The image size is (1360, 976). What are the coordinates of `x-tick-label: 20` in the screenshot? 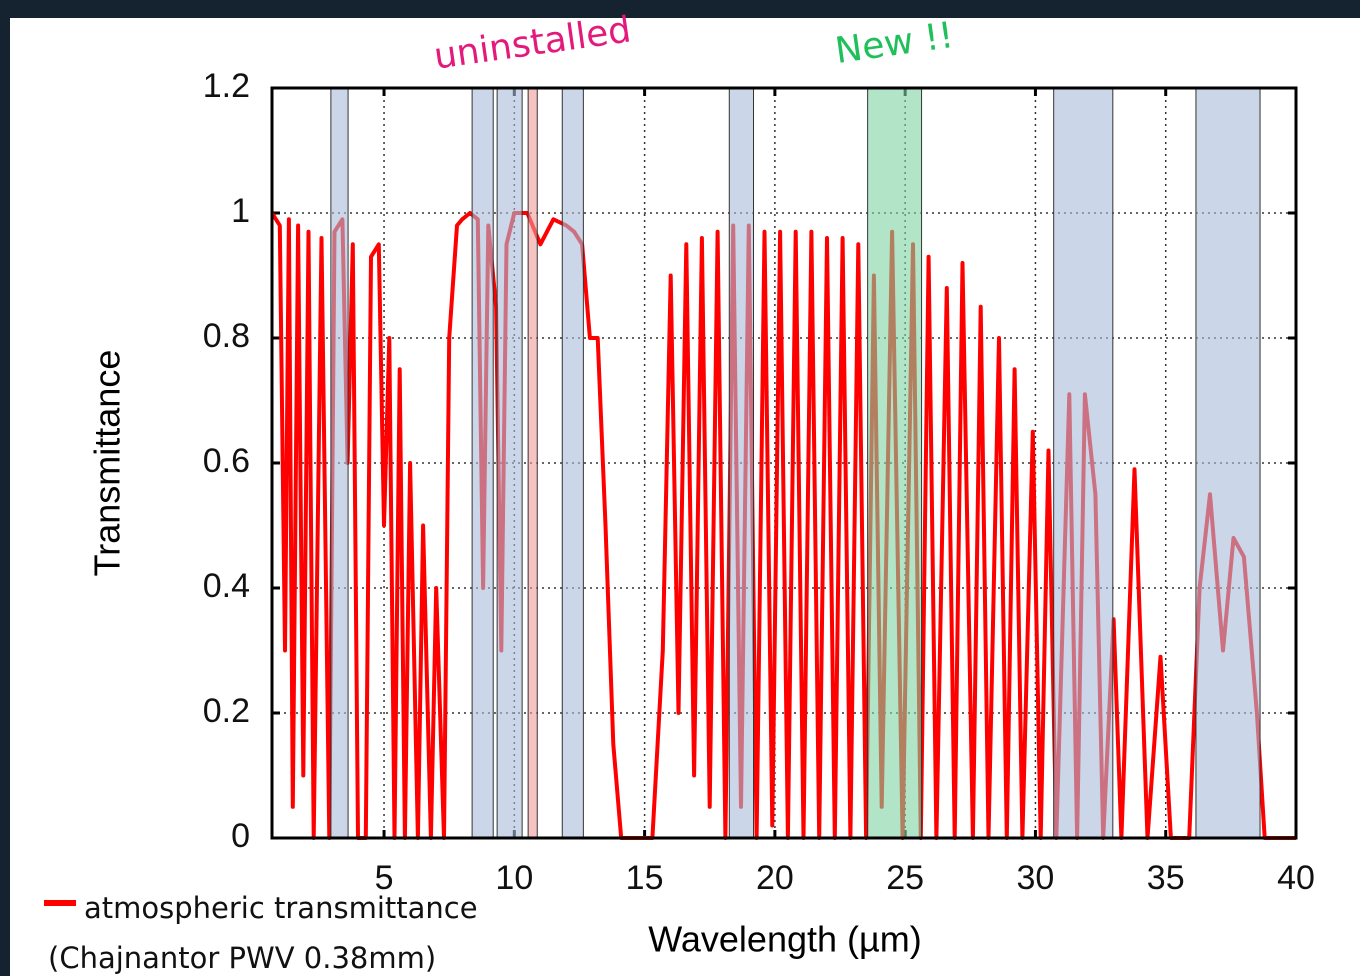 It's located at (775, 878).